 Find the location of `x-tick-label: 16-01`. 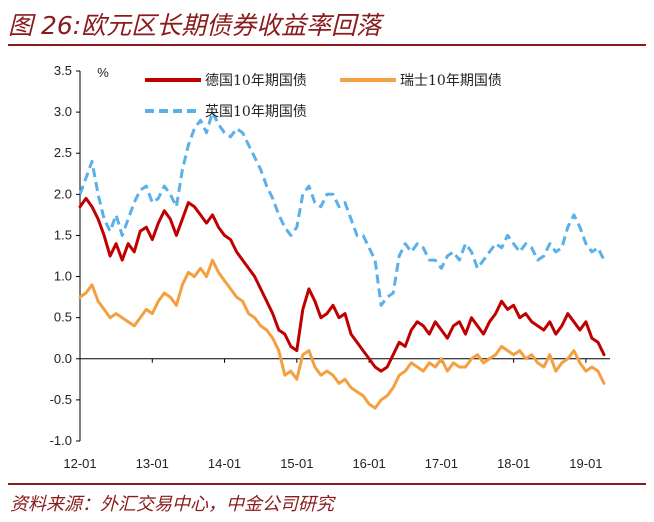

x-tick-label: 16-01 is located at coordinates (368, 463).